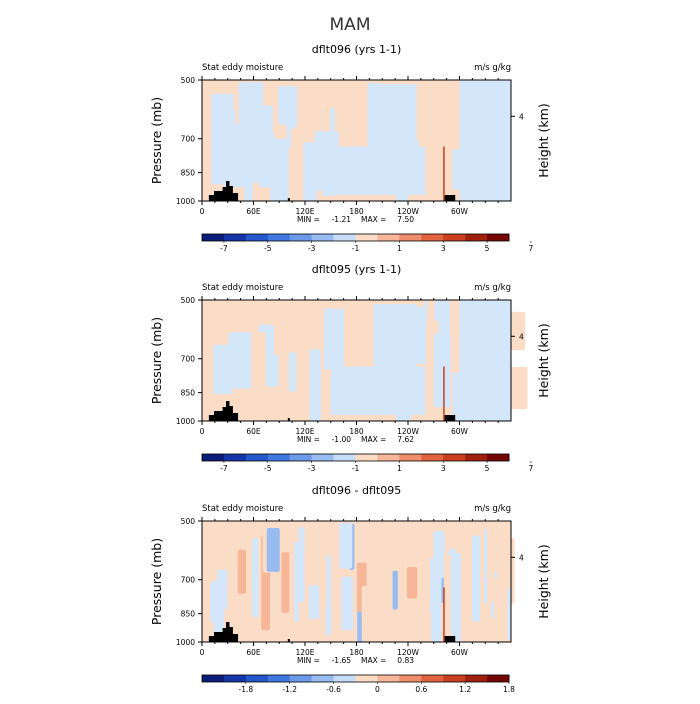  What do you see at coordinates (224, 468) in the screenshot?
I see `colorbar-tick-label: -7` at bounding box center [224, 468].